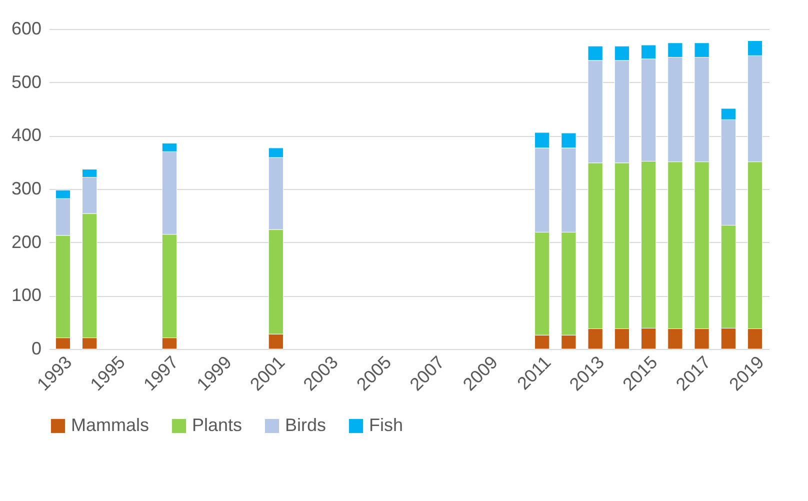 This screenshot has width=808, height=501. What do you see at coordinates (36, 348) in the screenshot?
I see `y-tick-label: 0` at bounding box center [36, 348].